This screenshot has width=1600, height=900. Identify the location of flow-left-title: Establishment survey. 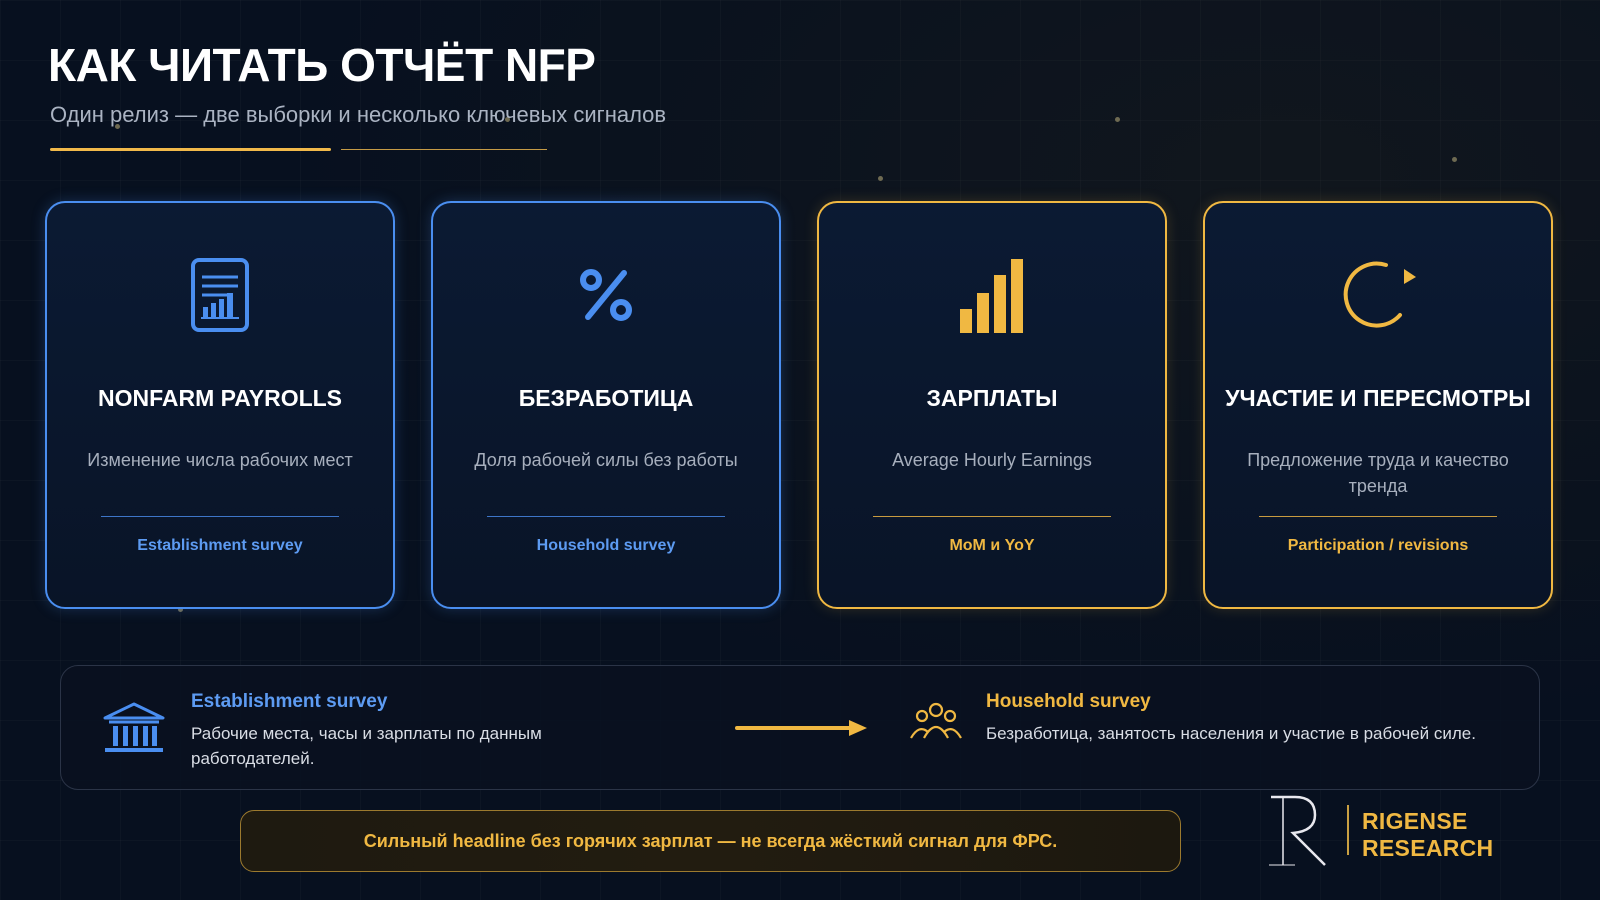
(289, 701).